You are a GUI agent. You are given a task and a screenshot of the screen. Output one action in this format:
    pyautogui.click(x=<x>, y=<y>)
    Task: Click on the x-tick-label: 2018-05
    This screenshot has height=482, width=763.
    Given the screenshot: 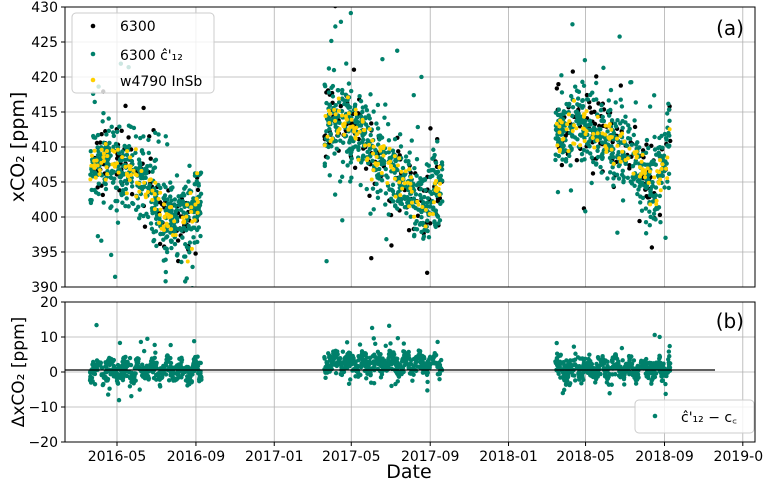 What is the action you would take?
    pyautogui.click(x=585, y=457)
    